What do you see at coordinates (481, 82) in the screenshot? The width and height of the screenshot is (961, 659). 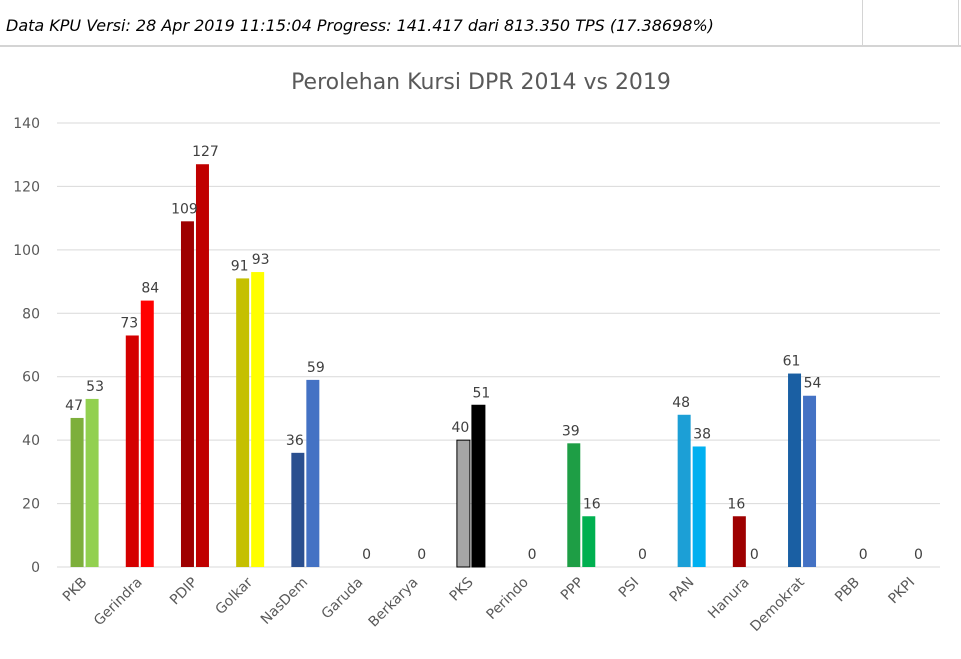 I see `chart-title: Perolehan Kursi DPR 2014 vs 2019` at bounding box center [481, 82].